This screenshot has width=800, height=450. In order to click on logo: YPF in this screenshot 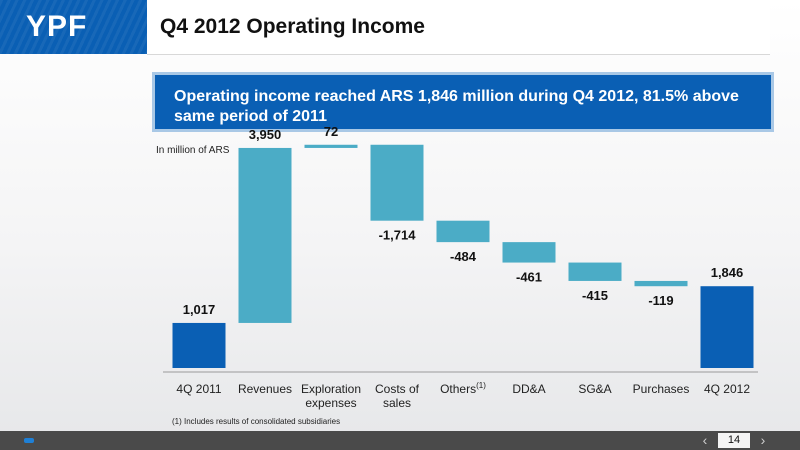, I will do `click(73, 27)`.